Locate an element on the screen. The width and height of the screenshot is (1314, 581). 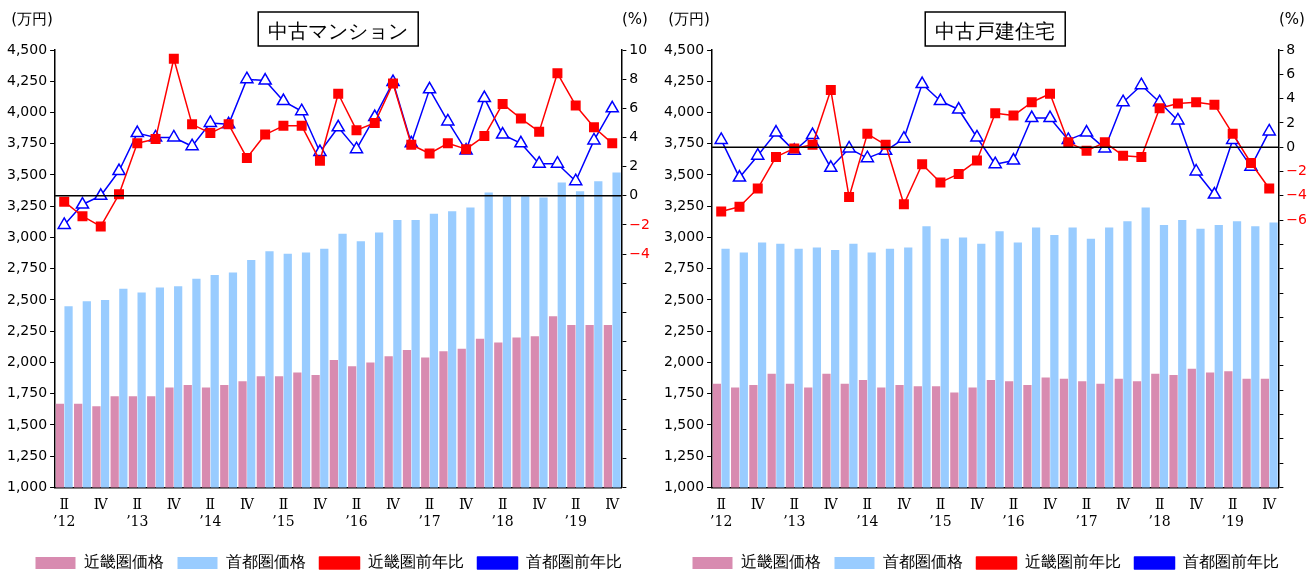
y2-tick-label: 10 is located at coordinates (638, 48).